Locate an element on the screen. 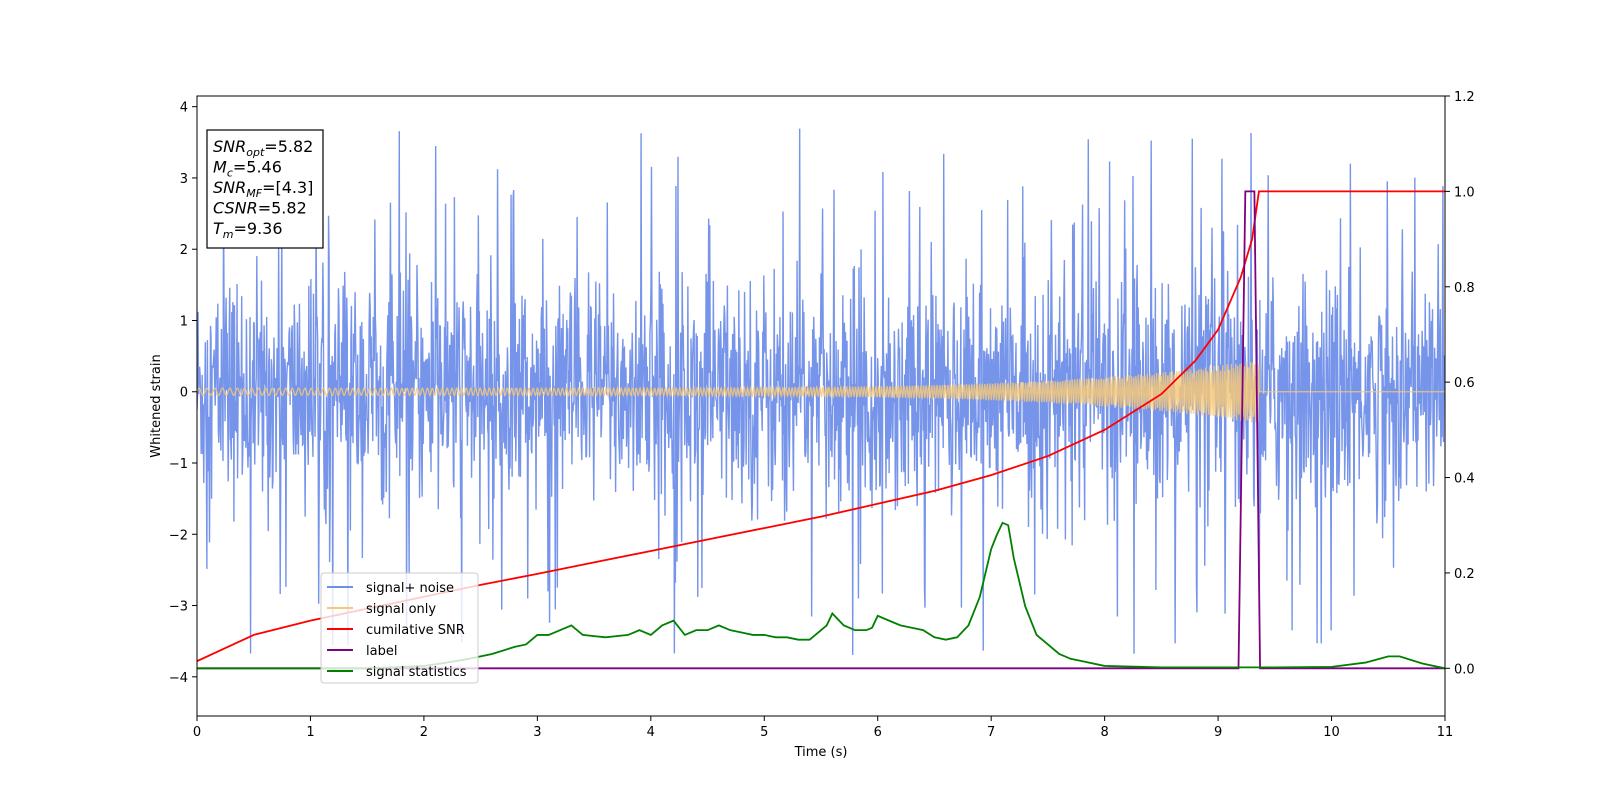  x-axis-label: Time (s) is located at coordinates (821, 752).